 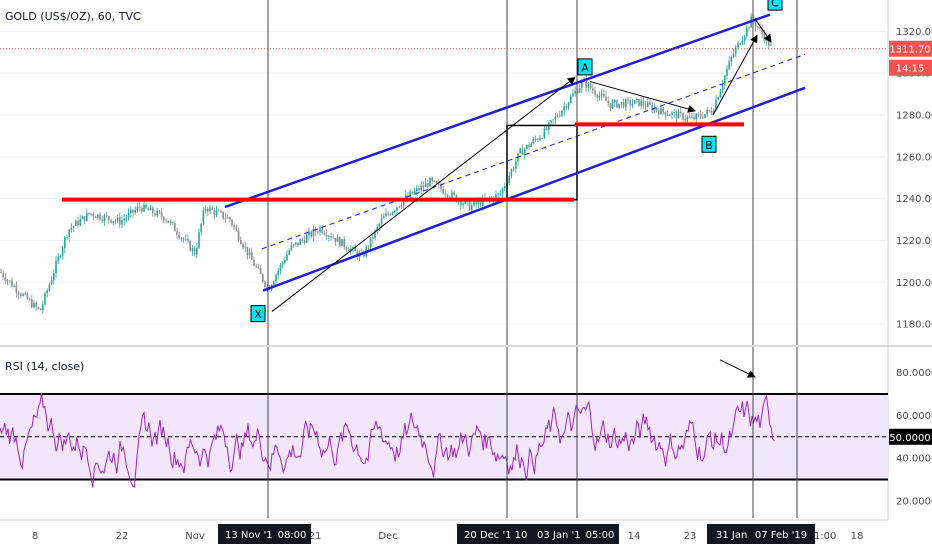 What do you see at coordinates (292, 535) in the screenshot?
I see `time-highlight-label: 08:00` at bounding box center [292, 535].